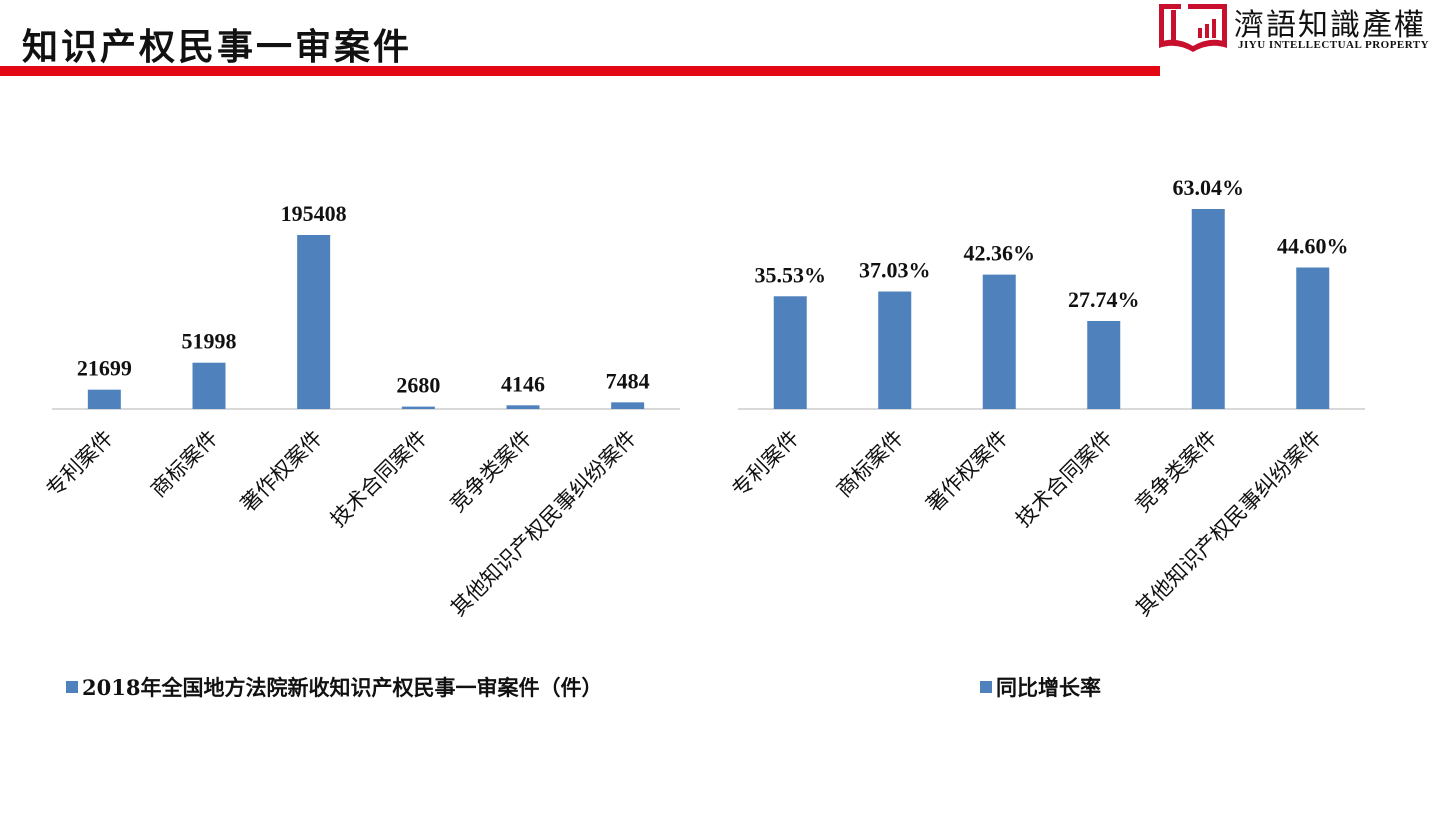  I want to click on page-title: 知识产权民事一审案件, so click(217, 47).